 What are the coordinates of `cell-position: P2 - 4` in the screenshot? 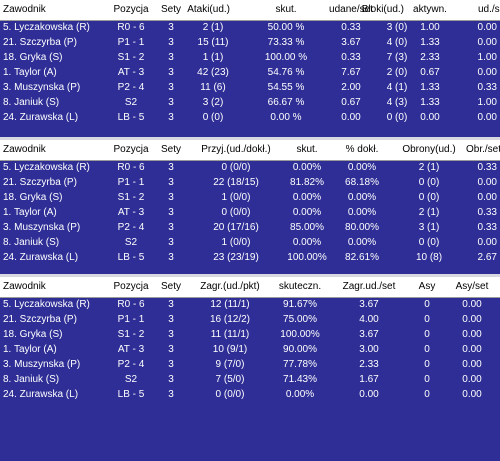 It's located at (131, 227).